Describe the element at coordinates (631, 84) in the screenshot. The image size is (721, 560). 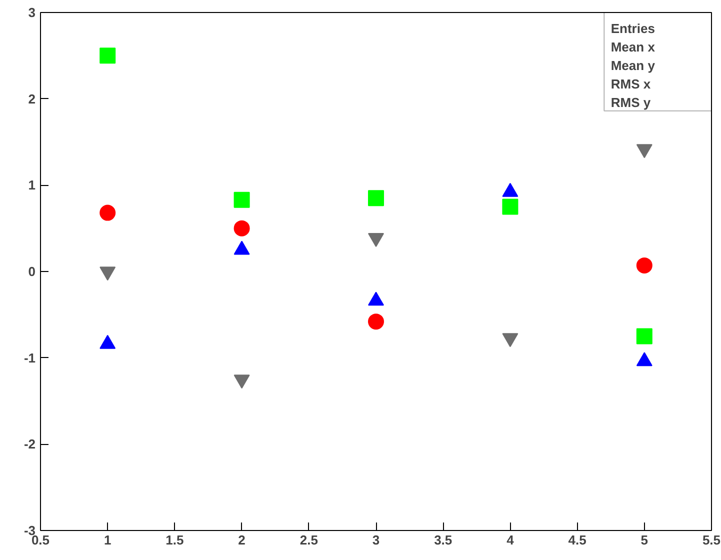
I see `annotation: RMS x` at that location.